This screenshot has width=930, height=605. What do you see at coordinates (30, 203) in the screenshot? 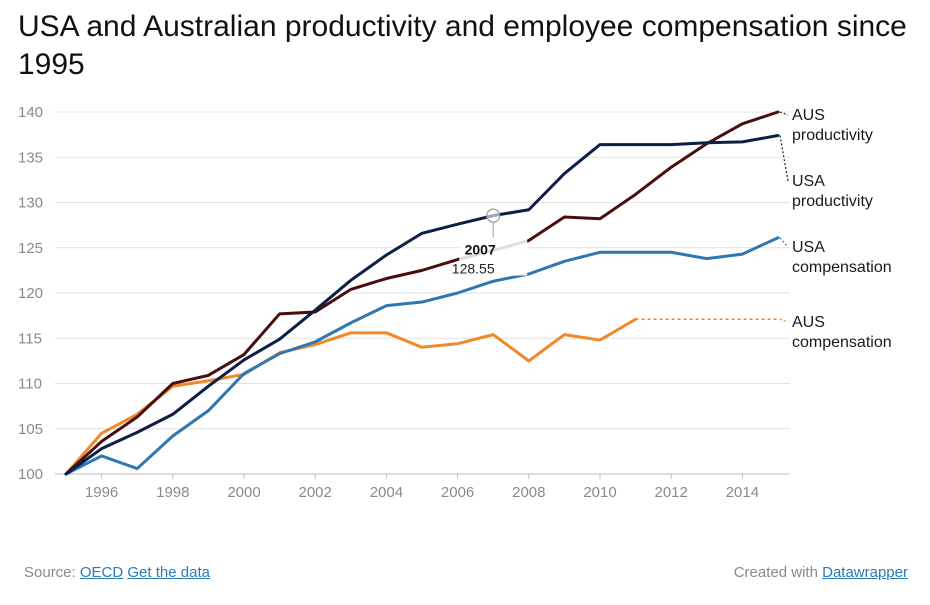
I see `y-tick-label: 130` at bounding box center [30, 203].